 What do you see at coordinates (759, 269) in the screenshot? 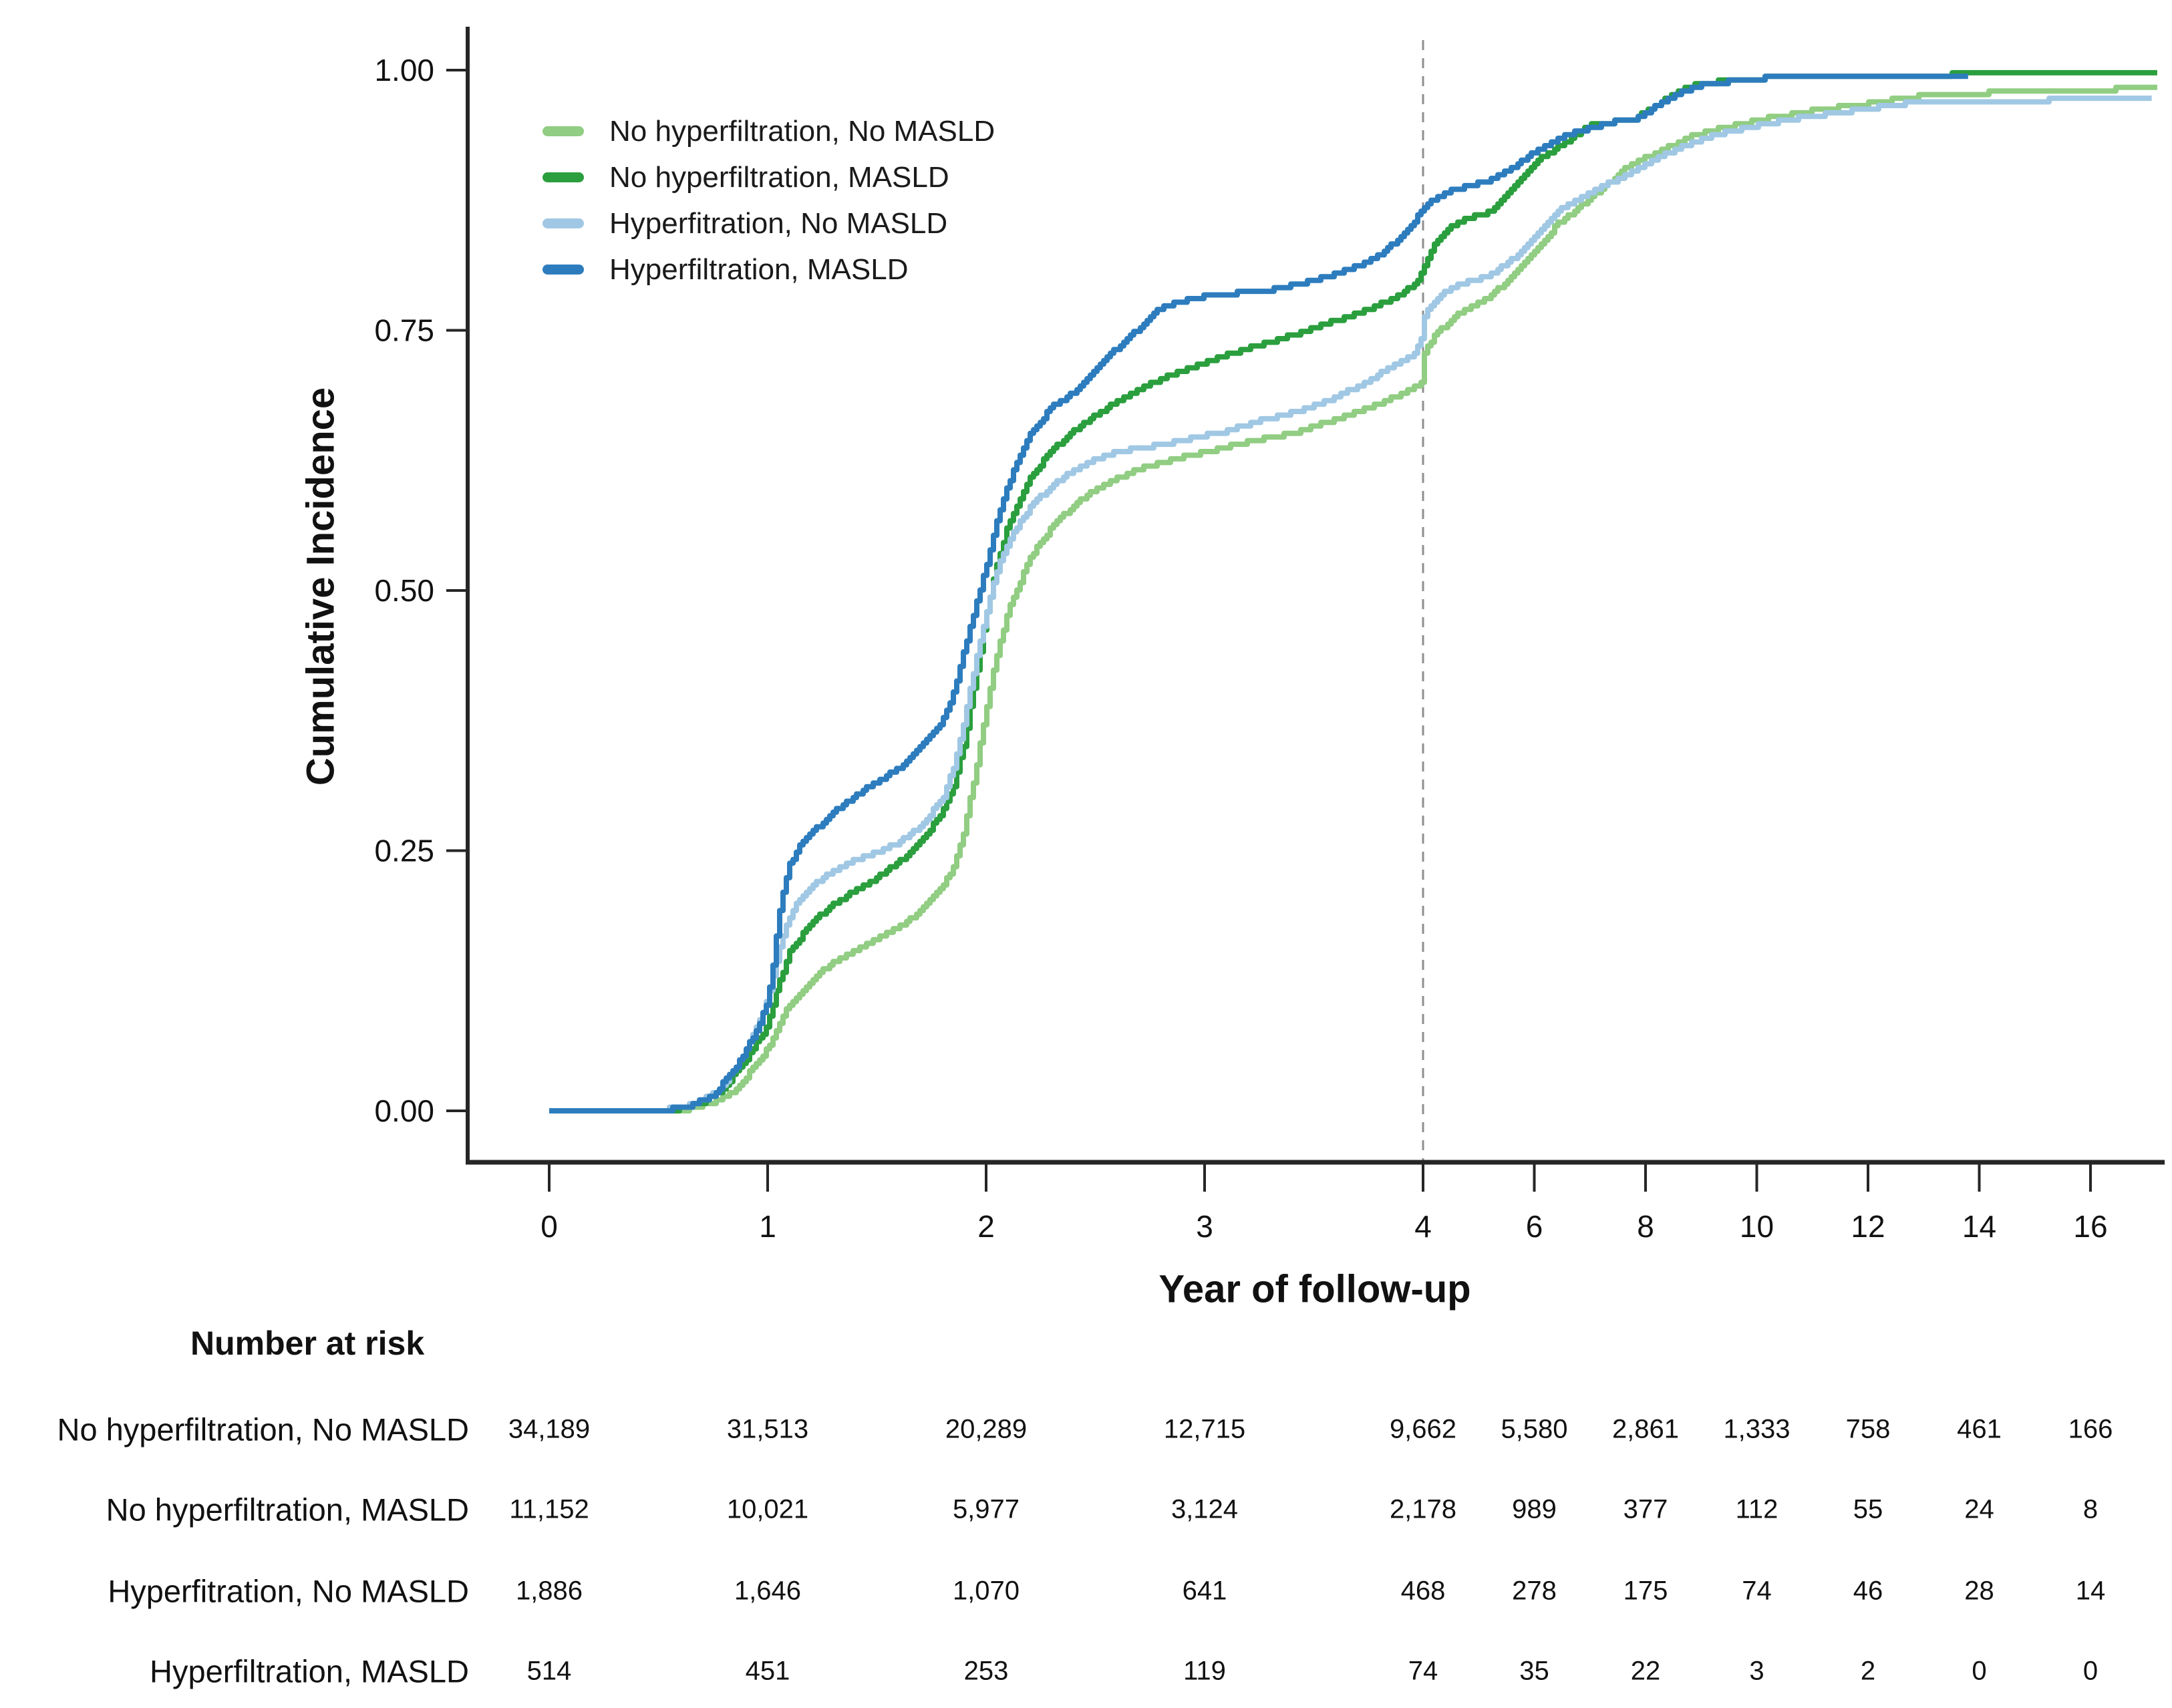
I see `legend-label: Hyperfiltration, MASLD` at bounding box center [759, 269].